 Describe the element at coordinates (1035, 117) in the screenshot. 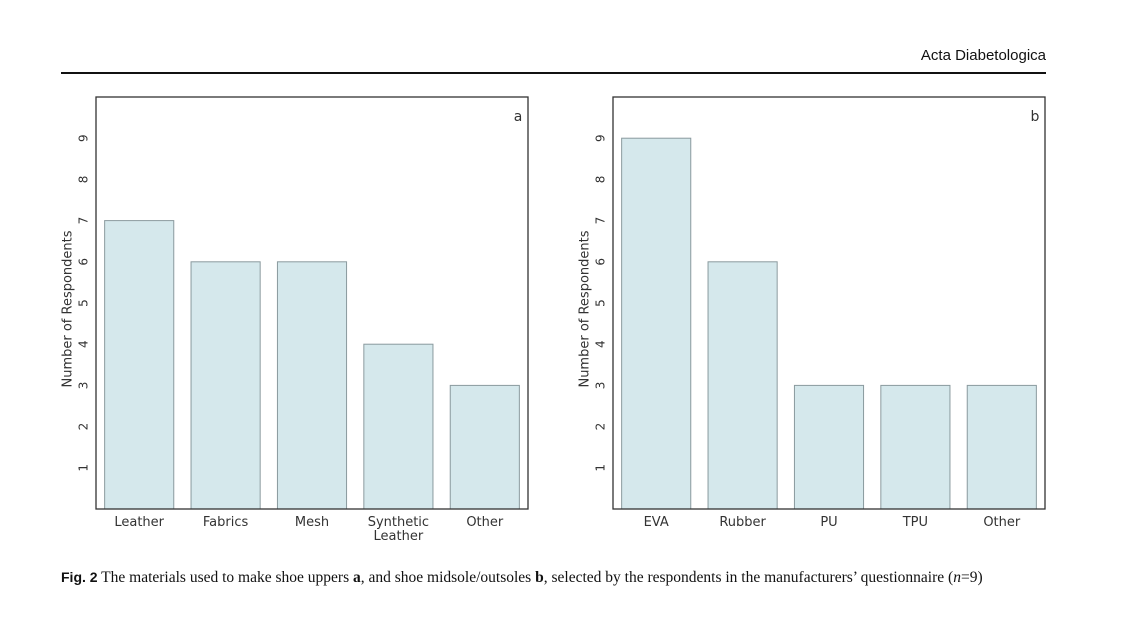

I see `panel-label: b` at that location.